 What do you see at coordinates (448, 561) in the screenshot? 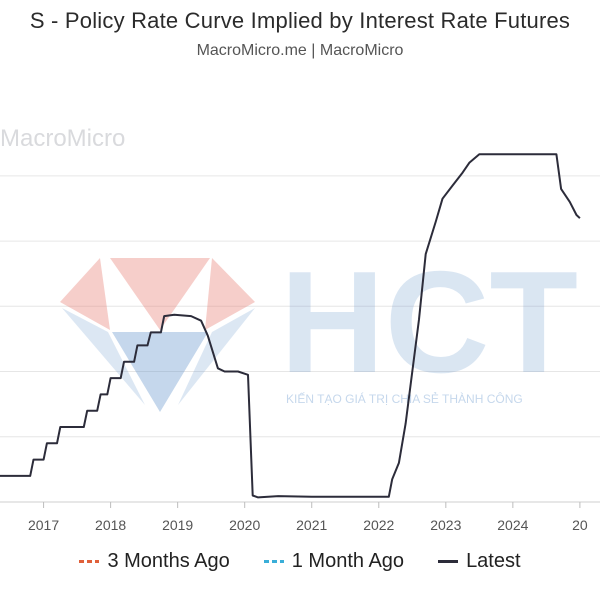
I see `legend-swatch-latest` at bounding box center [448, 561].